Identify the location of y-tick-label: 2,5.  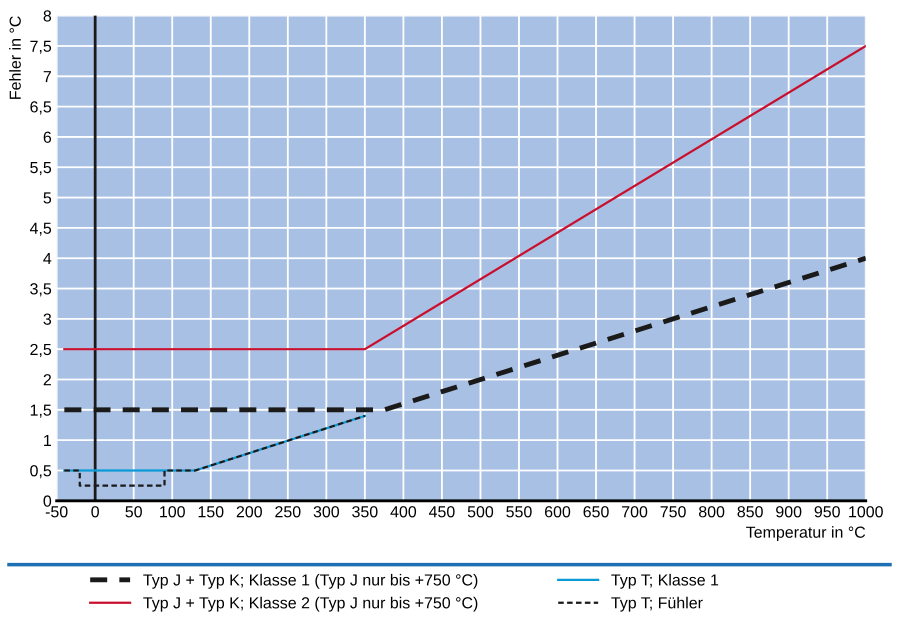
(41, 351).